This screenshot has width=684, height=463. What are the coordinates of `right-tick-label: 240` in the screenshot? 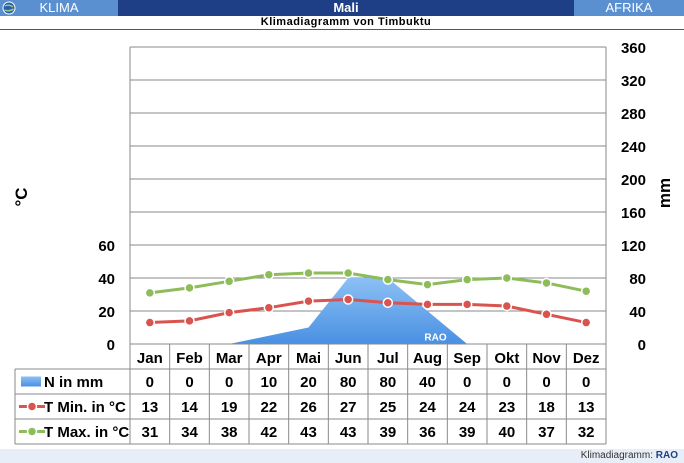 It's located at (633, 147).